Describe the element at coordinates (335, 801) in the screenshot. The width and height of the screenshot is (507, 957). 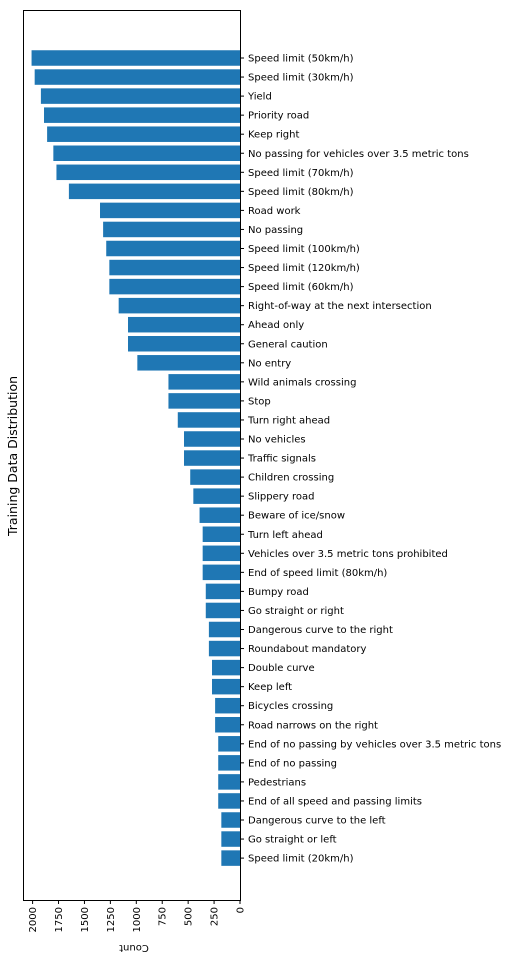
I see `category-label: End of all speed and passing limits` at that location.